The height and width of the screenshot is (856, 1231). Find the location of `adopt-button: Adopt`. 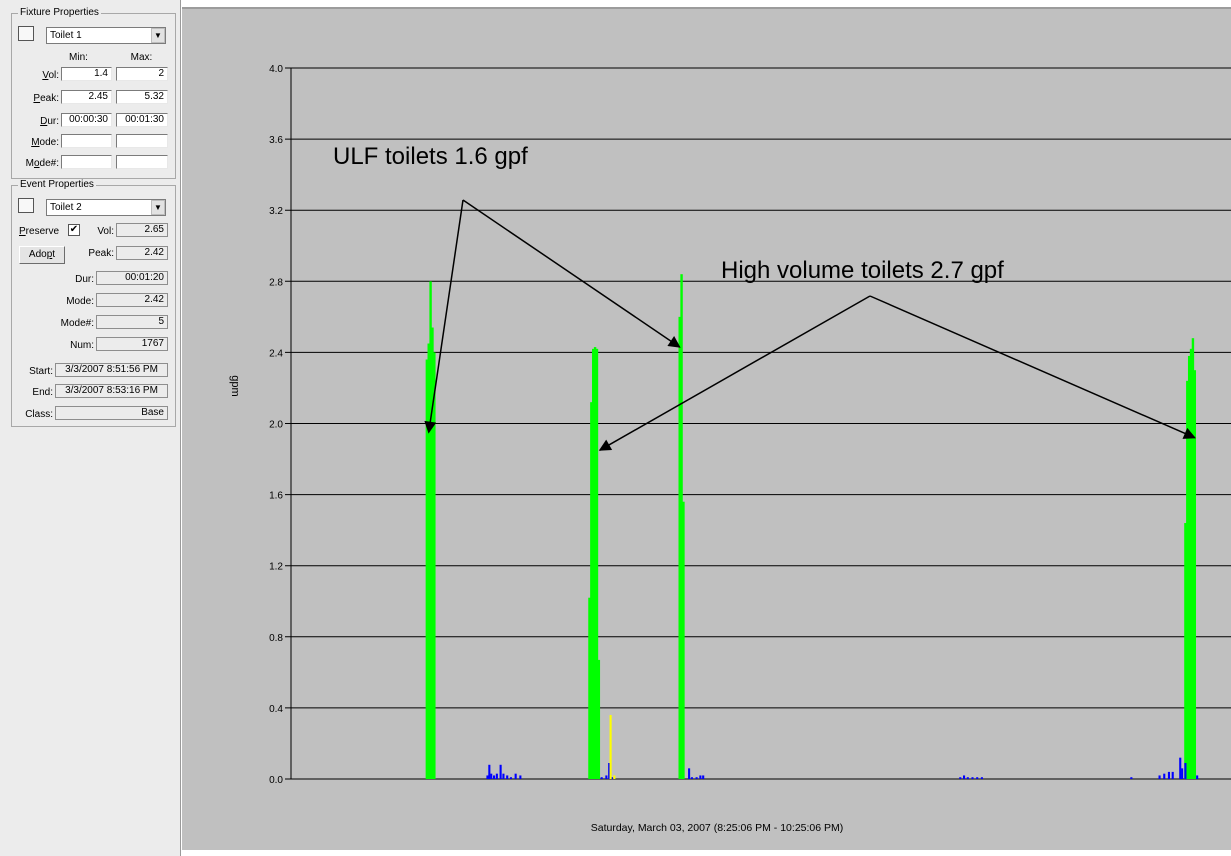

adopt-button: Adopt is located at coordinates (42, 255).